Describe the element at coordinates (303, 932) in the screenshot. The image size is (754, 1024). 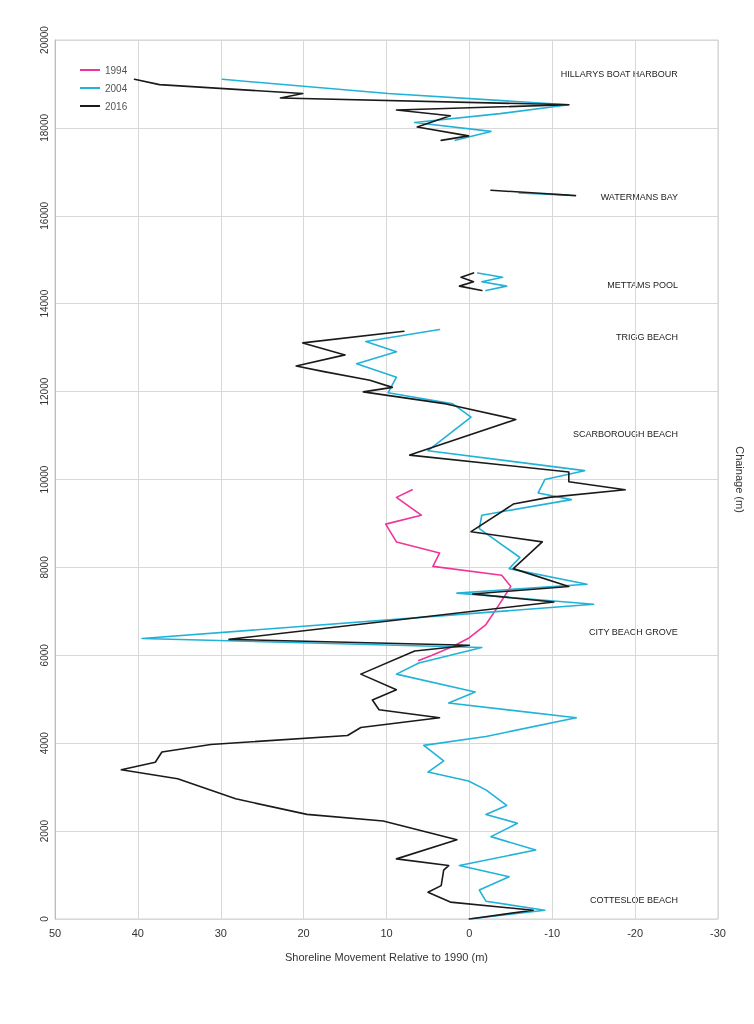
I see `x-tick-label: 20` at that location.